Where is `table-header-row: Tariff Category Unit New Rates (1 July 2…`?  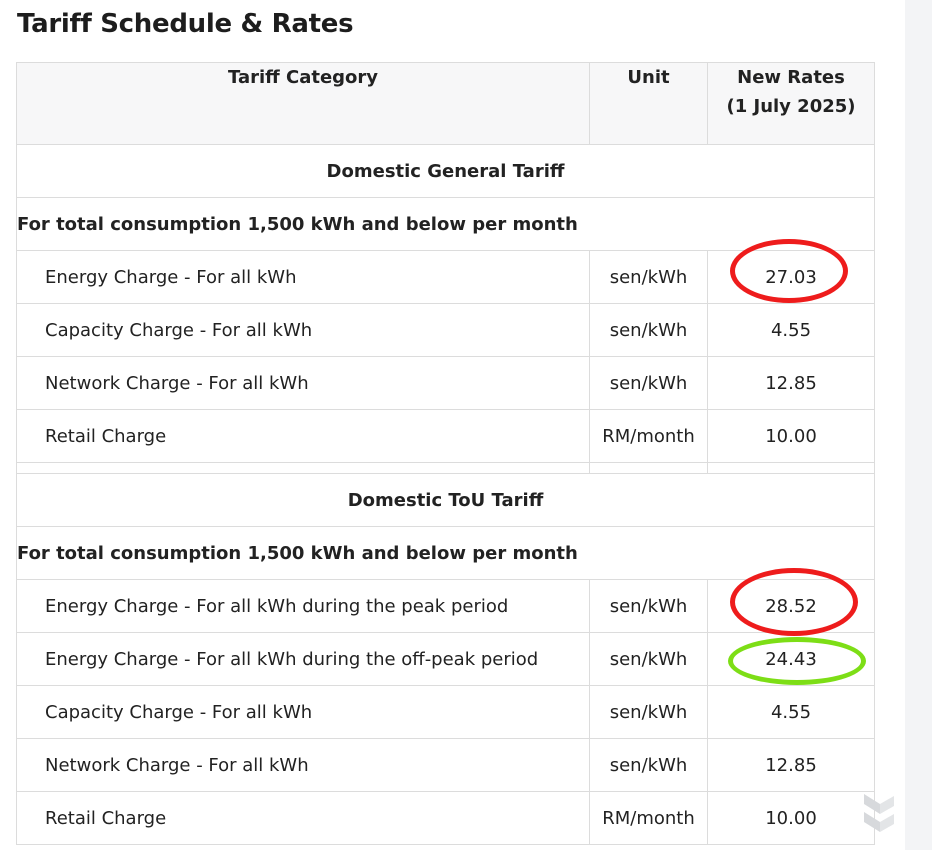 table-header-row: Tariff Category Unit New Rates (1 July 2… is located at coordinates (445, 103).